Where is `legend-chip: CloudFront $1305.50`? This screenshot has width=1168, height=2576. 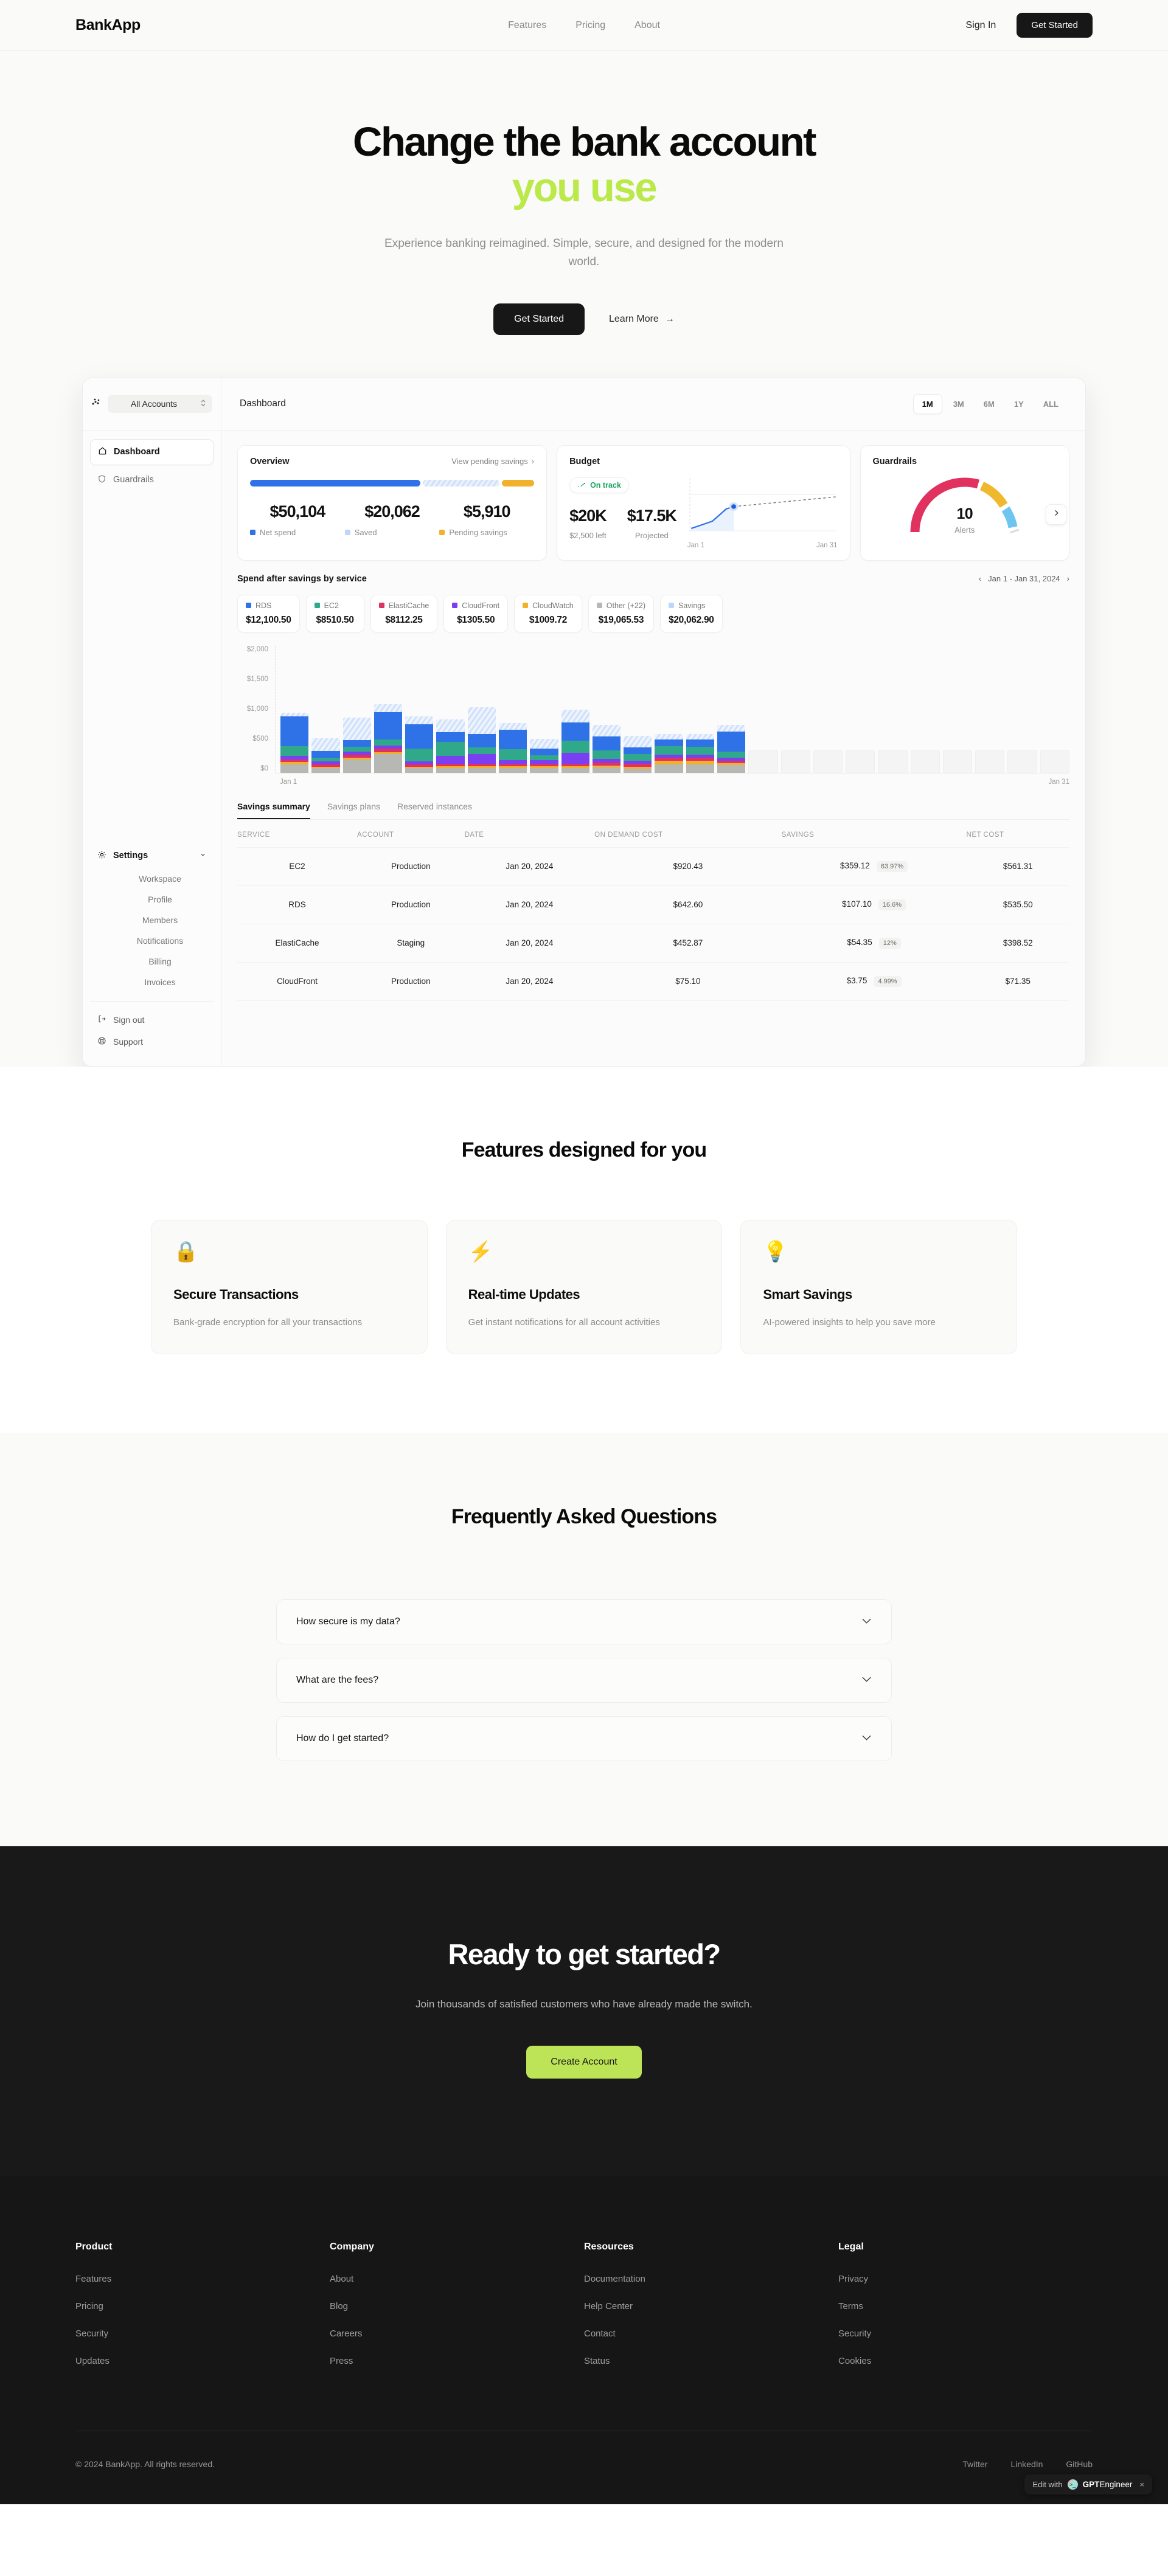
legend-chip: CloudFront $1305.50 is located at coordinates (476, 613).